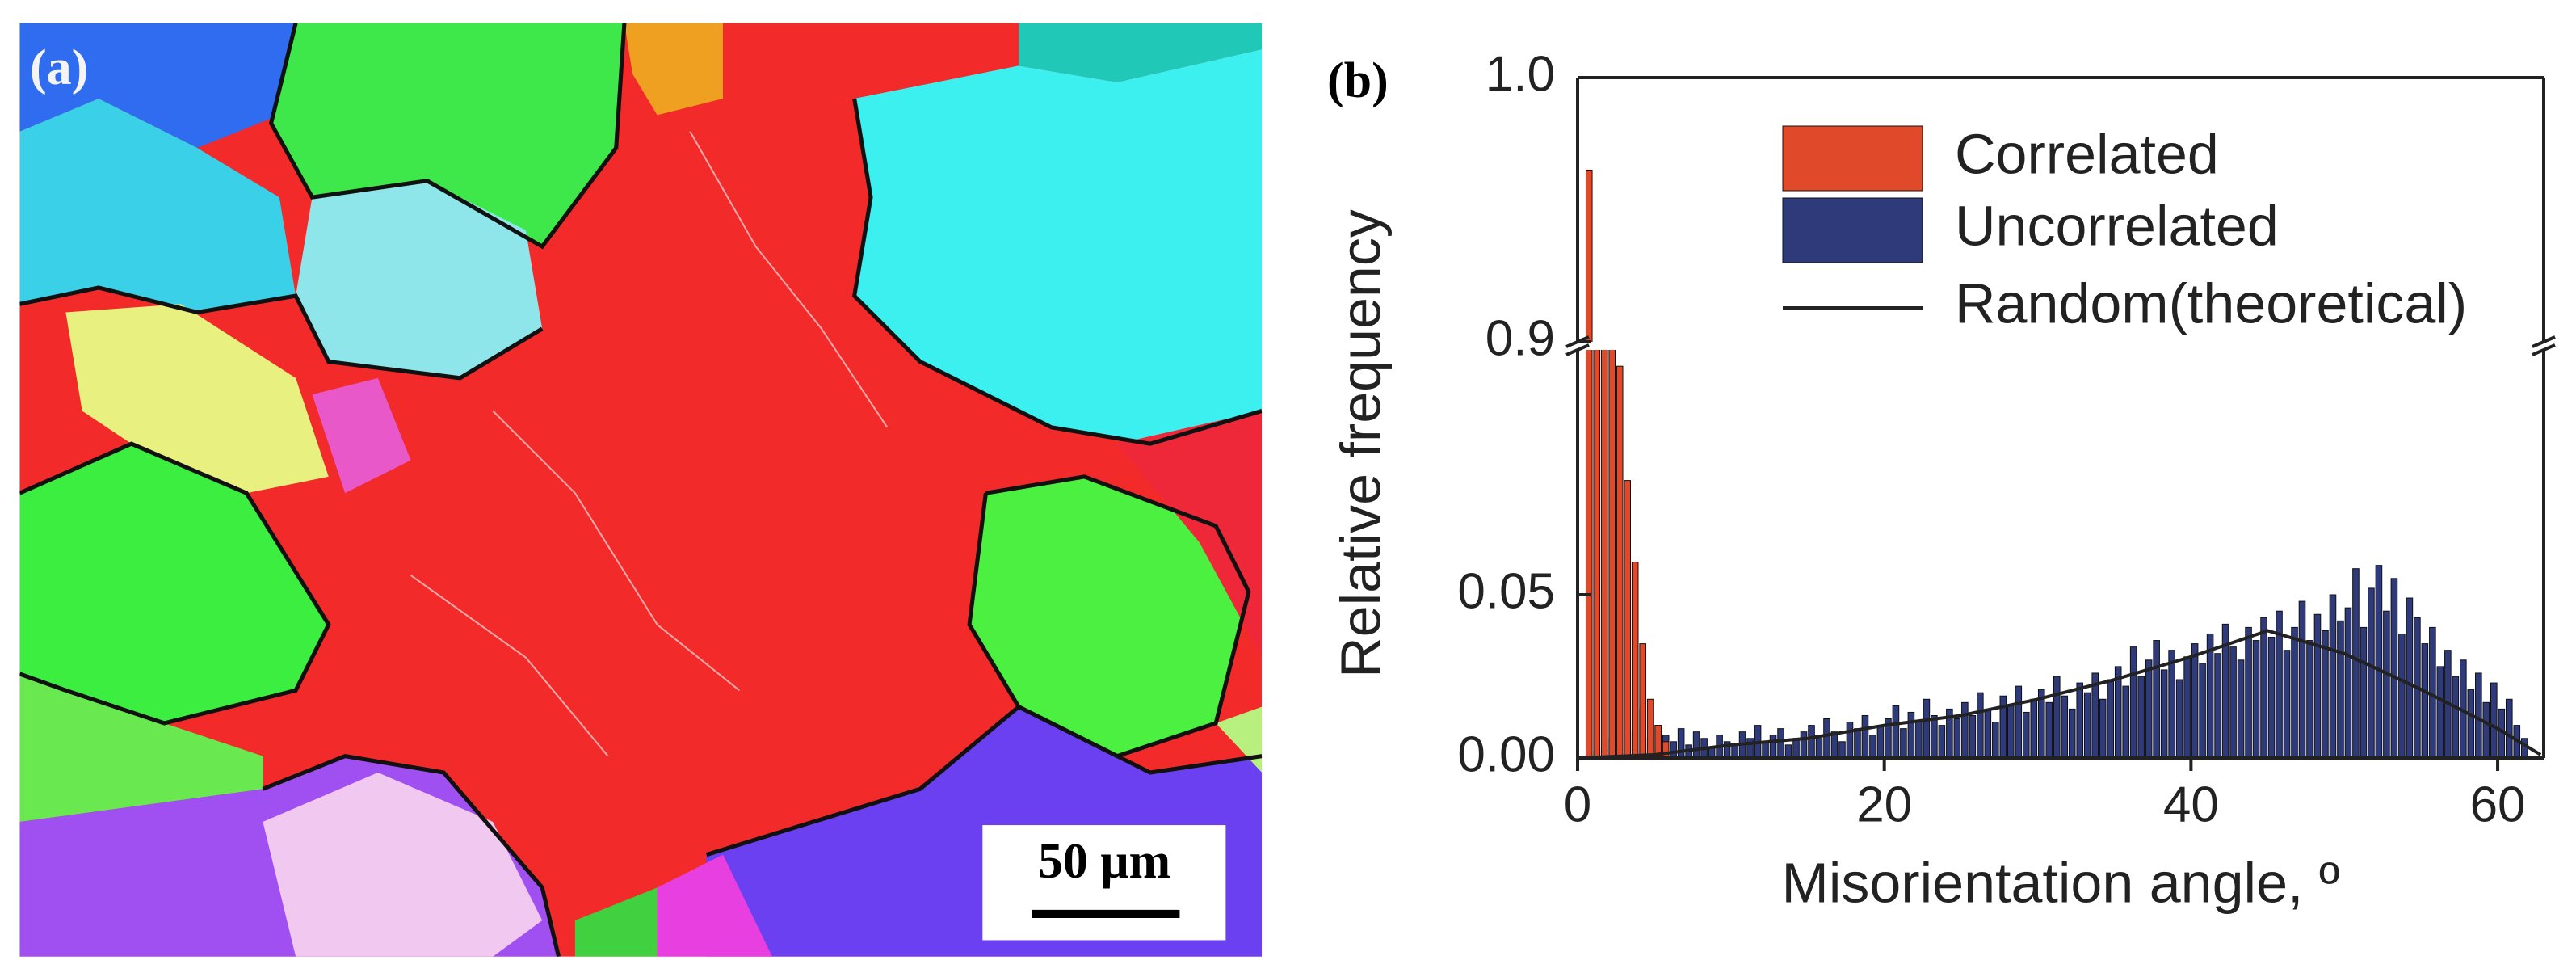 The width and height of the screenshot is (2576, 977). Describe the element at coordinates (2087, 153) in the screenshot. I see `legend-label: Correlated` at that location.